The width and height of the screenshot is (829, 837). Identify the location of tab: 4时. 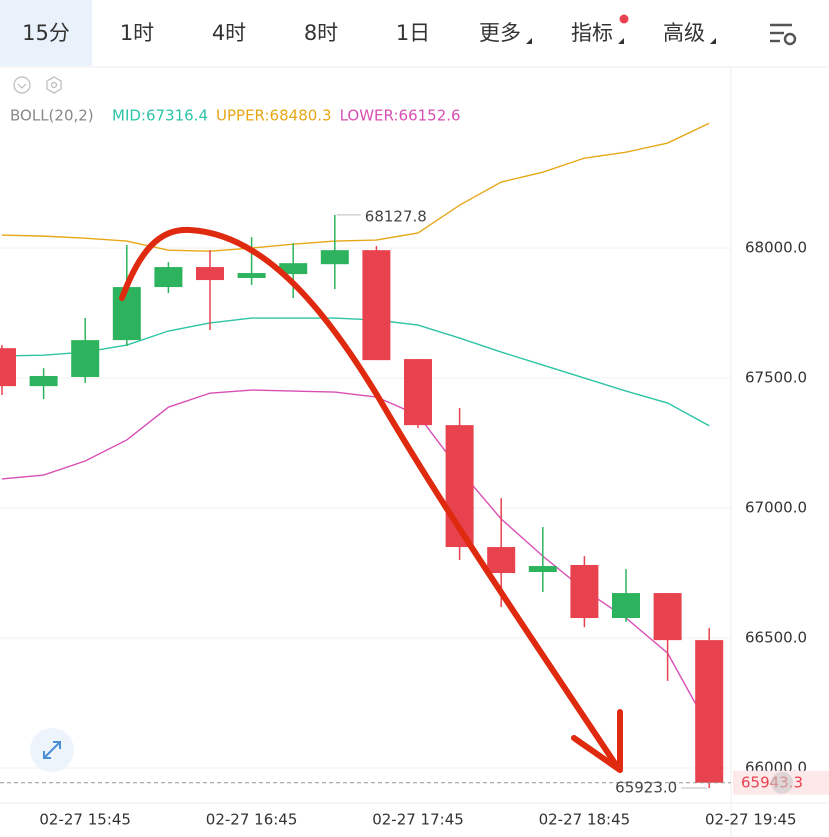
(229, 33).